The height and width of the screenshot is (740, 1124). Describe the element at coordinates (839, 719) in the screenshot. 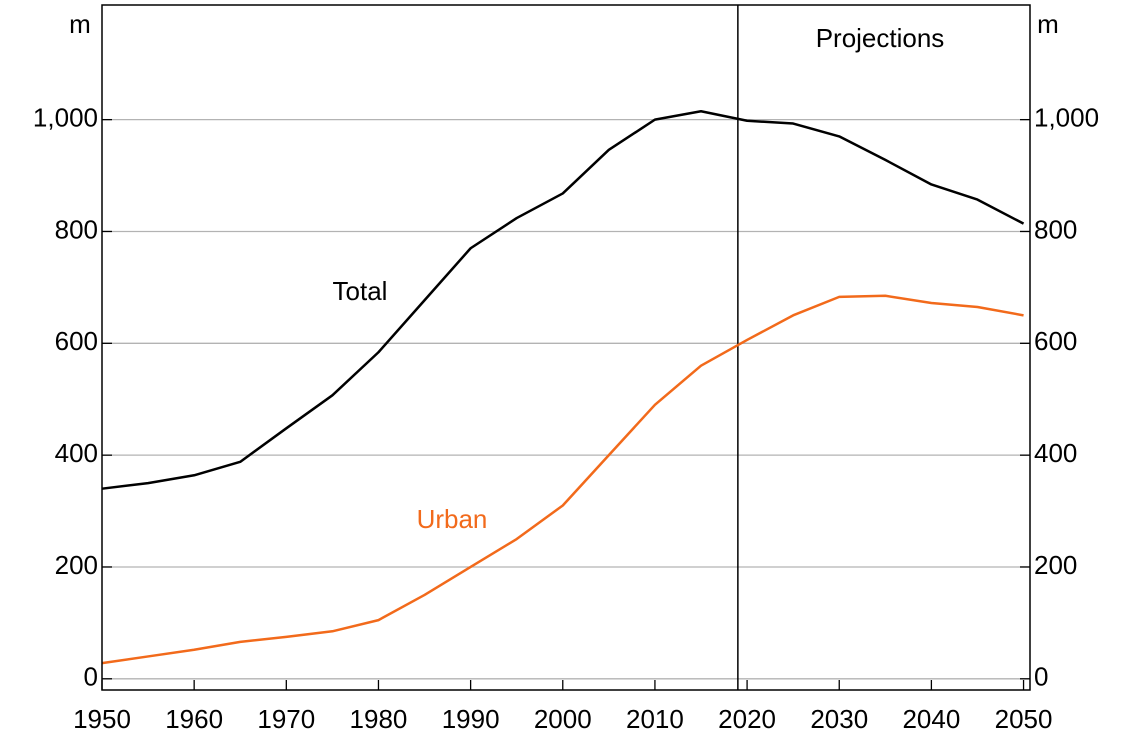

I see `x-tick-label: 2030` at that location.